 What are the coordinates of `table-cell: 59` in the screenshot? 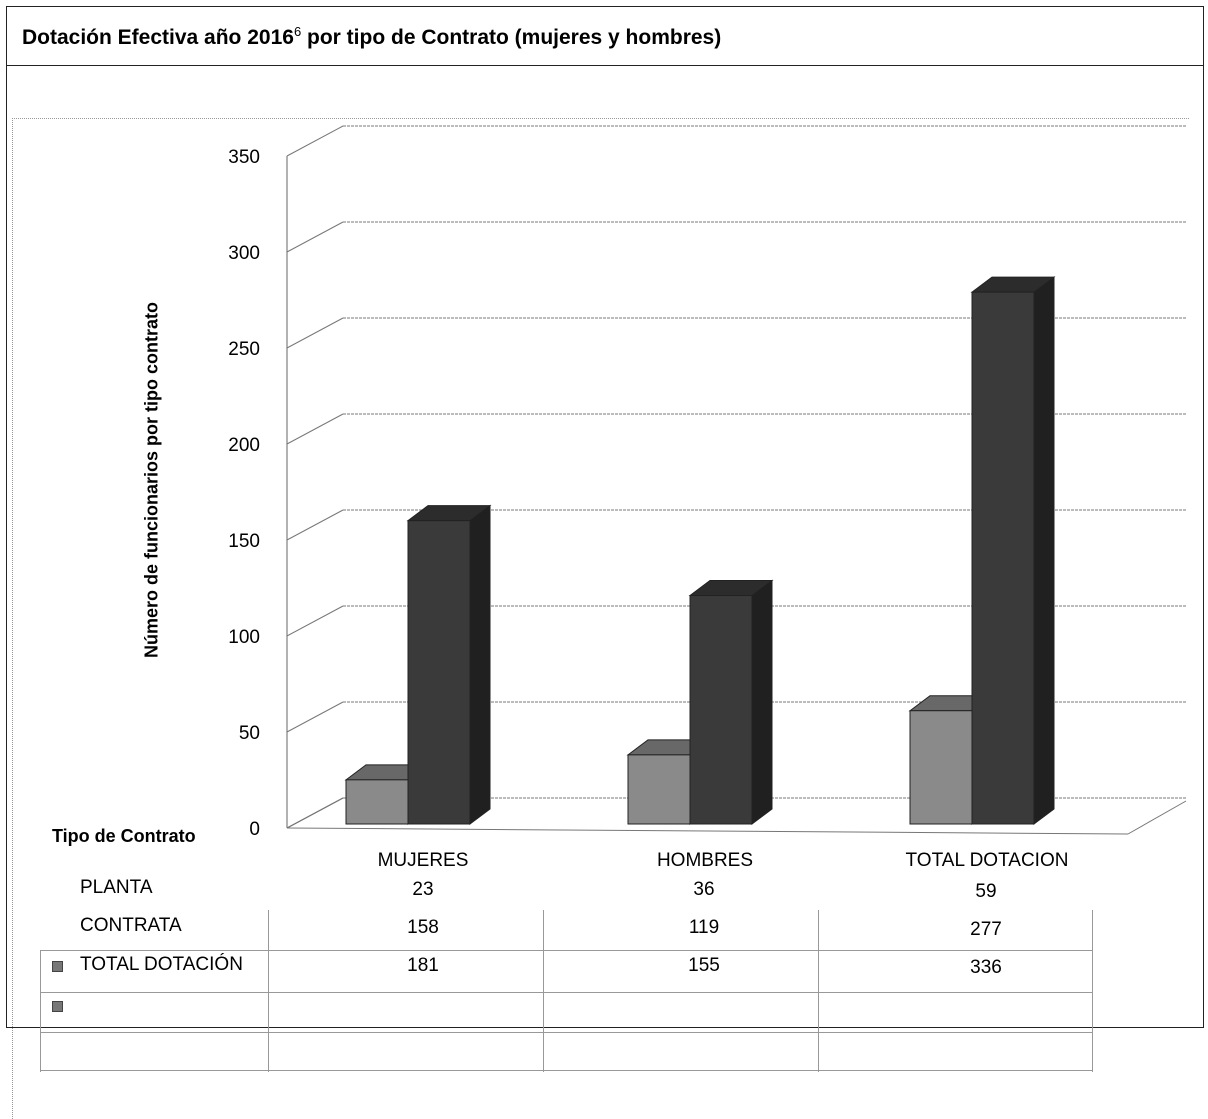 It's located at (986, 891).